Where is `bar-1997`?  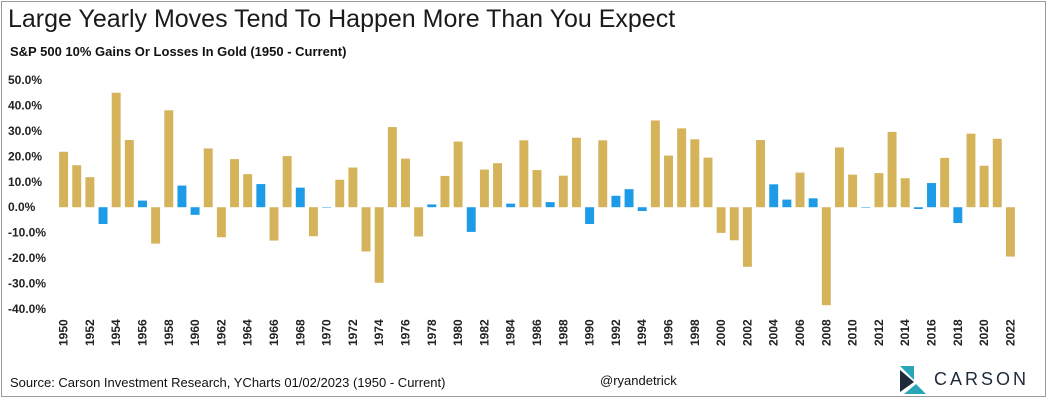 bar-1997 is located at coordinates (682, 168).